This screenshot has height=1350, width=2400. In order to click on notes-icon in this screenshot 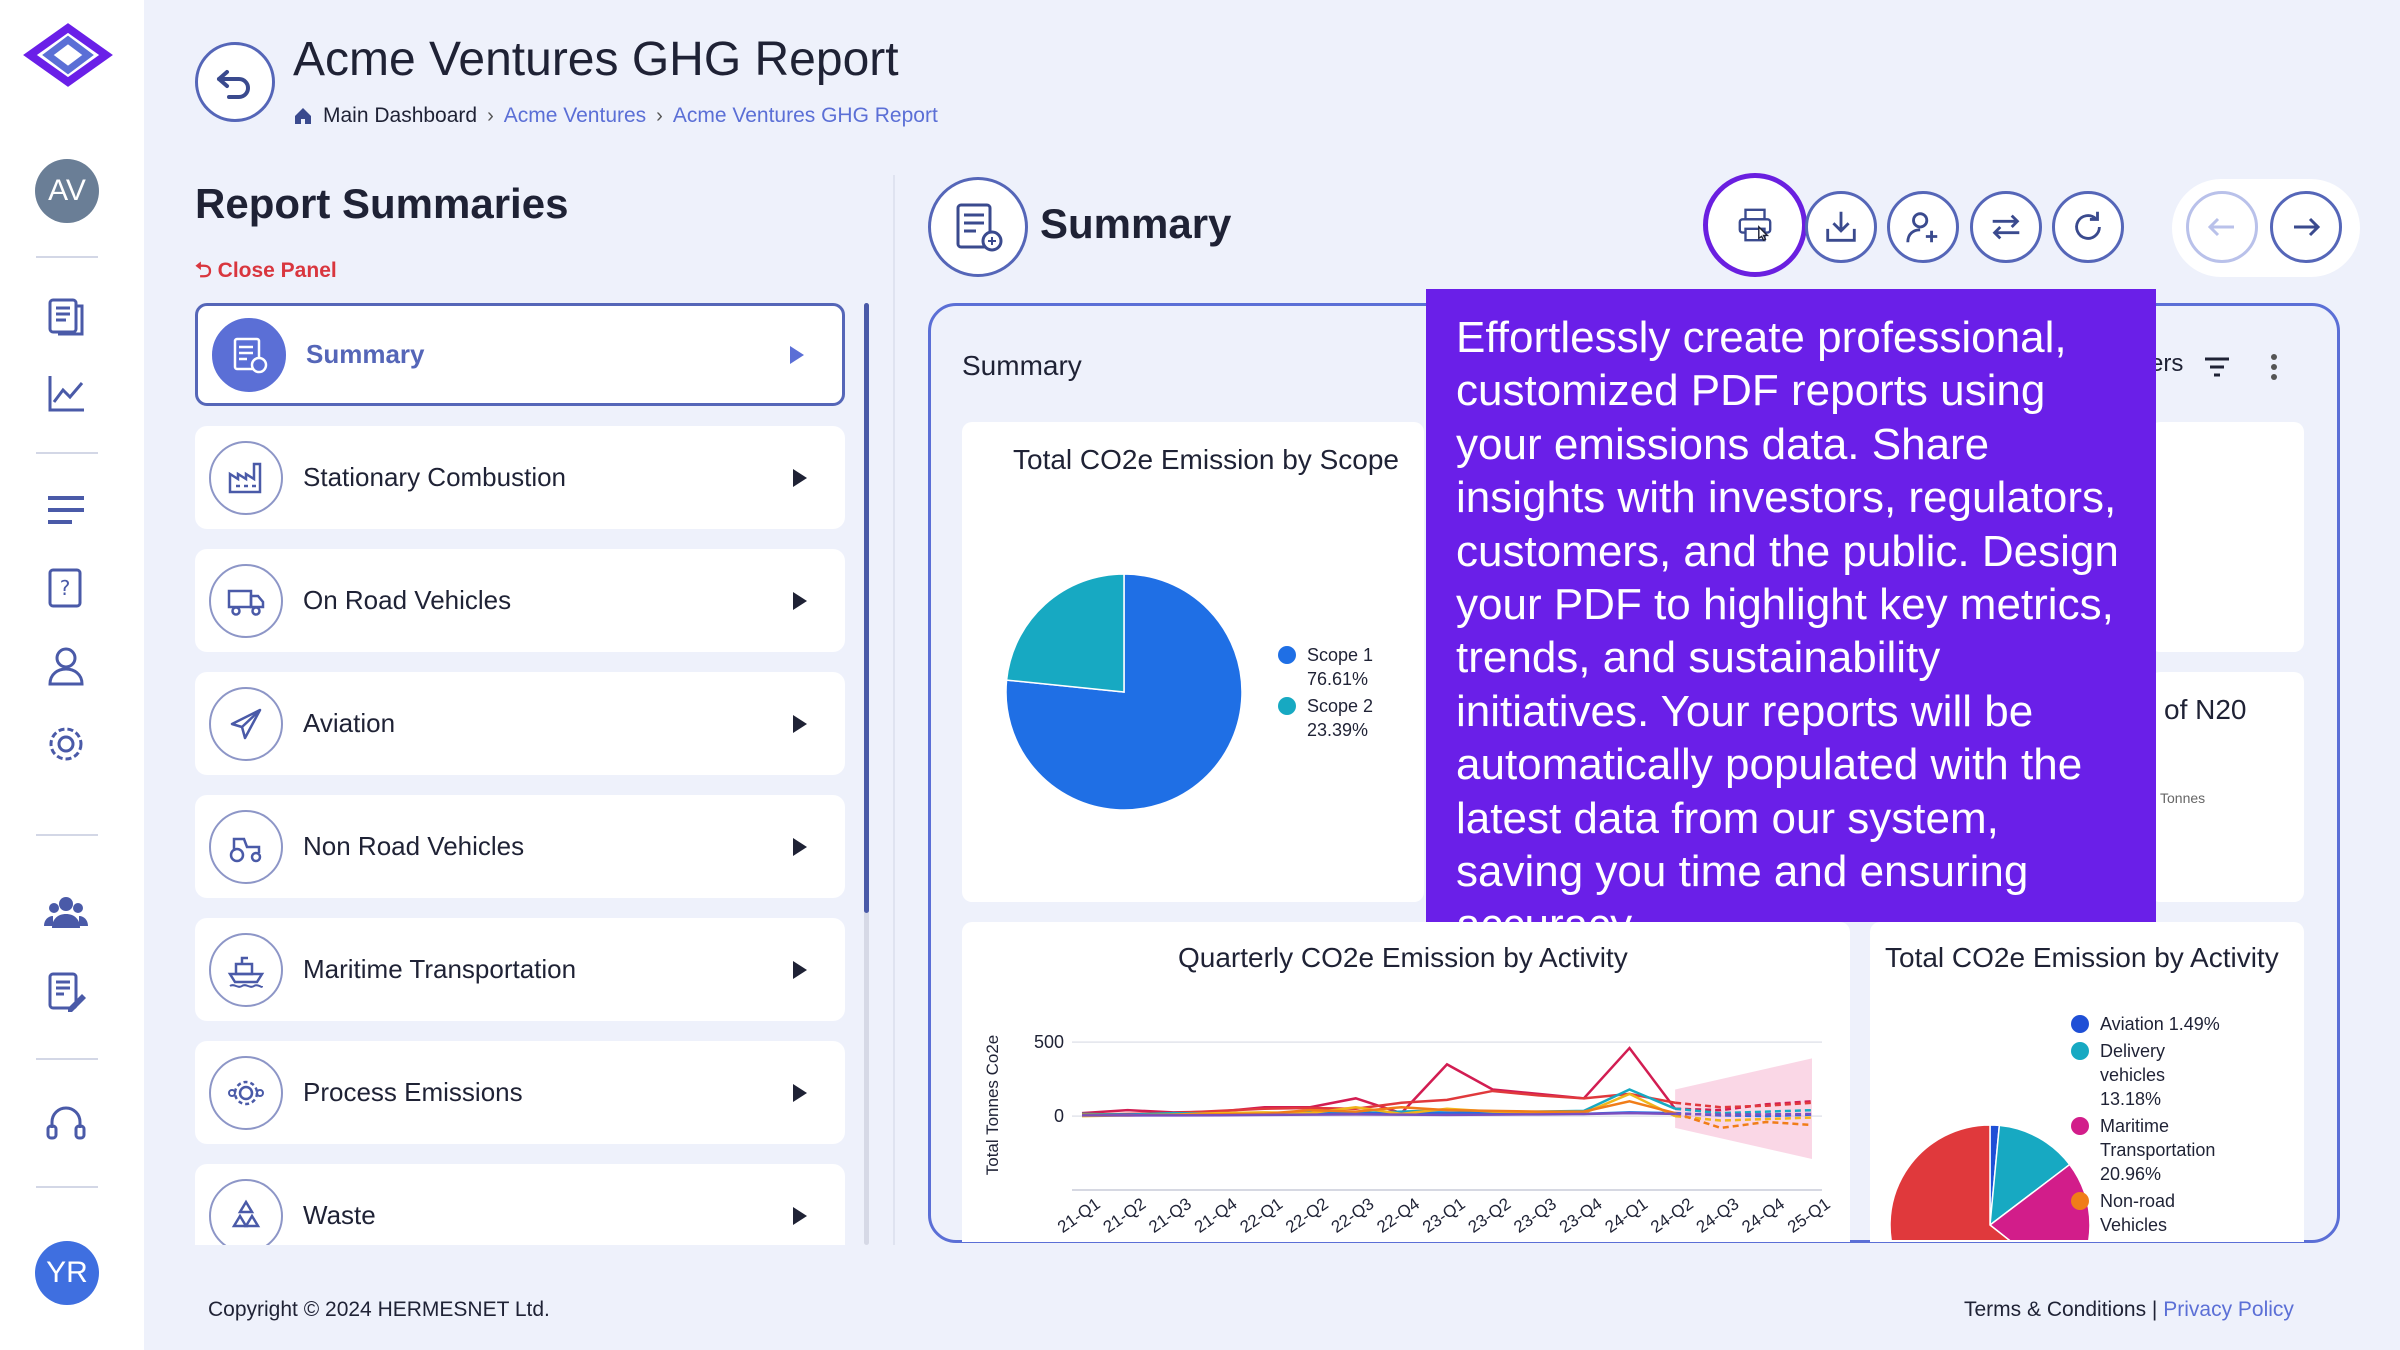, I will do `click(66, 992)`.